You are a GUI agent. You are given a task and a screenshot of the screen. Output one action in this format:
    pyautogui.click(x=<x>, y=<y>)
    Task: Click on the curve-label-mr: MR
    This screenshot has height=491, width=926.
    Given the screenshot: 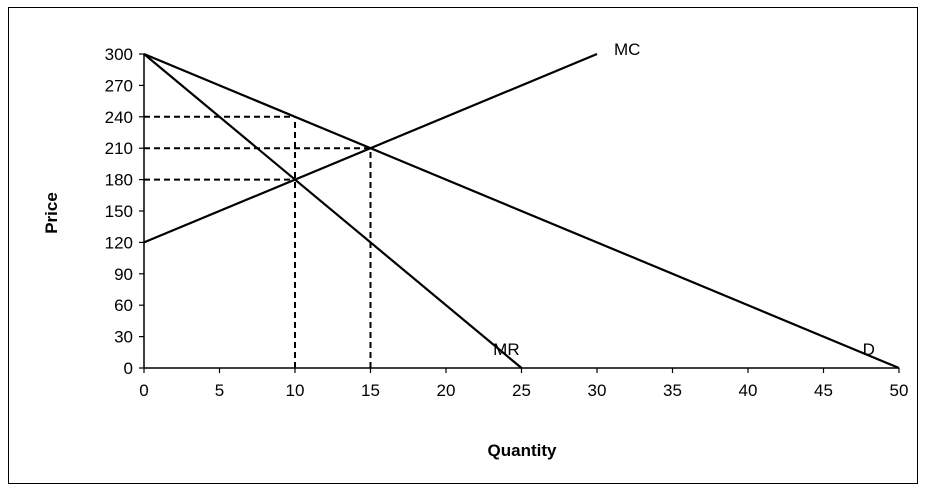 What is the action you would take?
    pyautogui.click(x=506, y=349)
    